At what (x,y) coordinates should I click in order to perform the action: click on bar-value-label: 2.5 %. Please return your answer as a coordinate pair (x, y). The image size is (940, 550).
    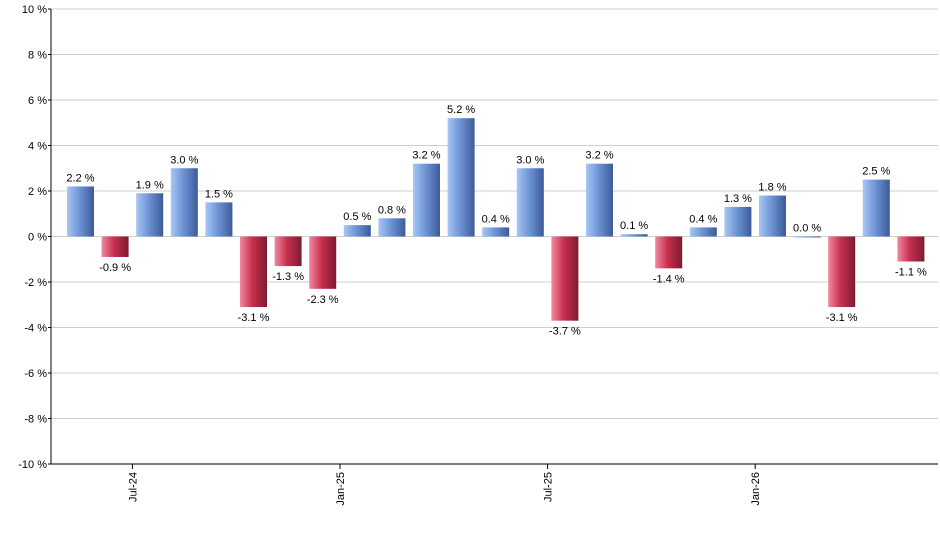
    Looking at the image, I should click on (876, 172).